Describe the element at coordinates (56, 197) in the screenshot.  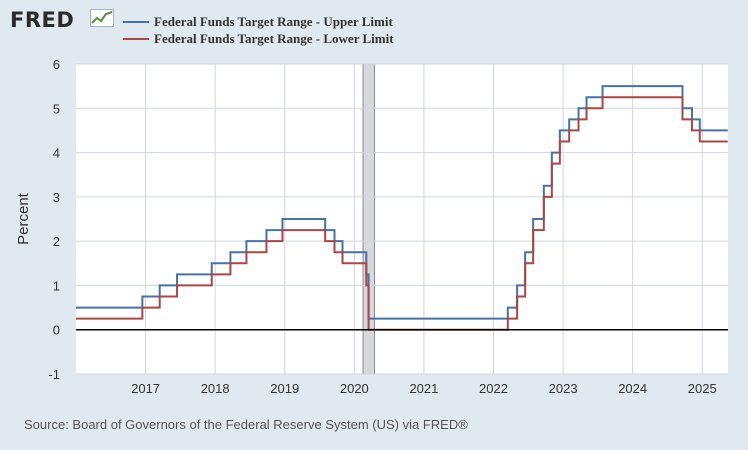
I see `y-tick-label: 3` at that location.